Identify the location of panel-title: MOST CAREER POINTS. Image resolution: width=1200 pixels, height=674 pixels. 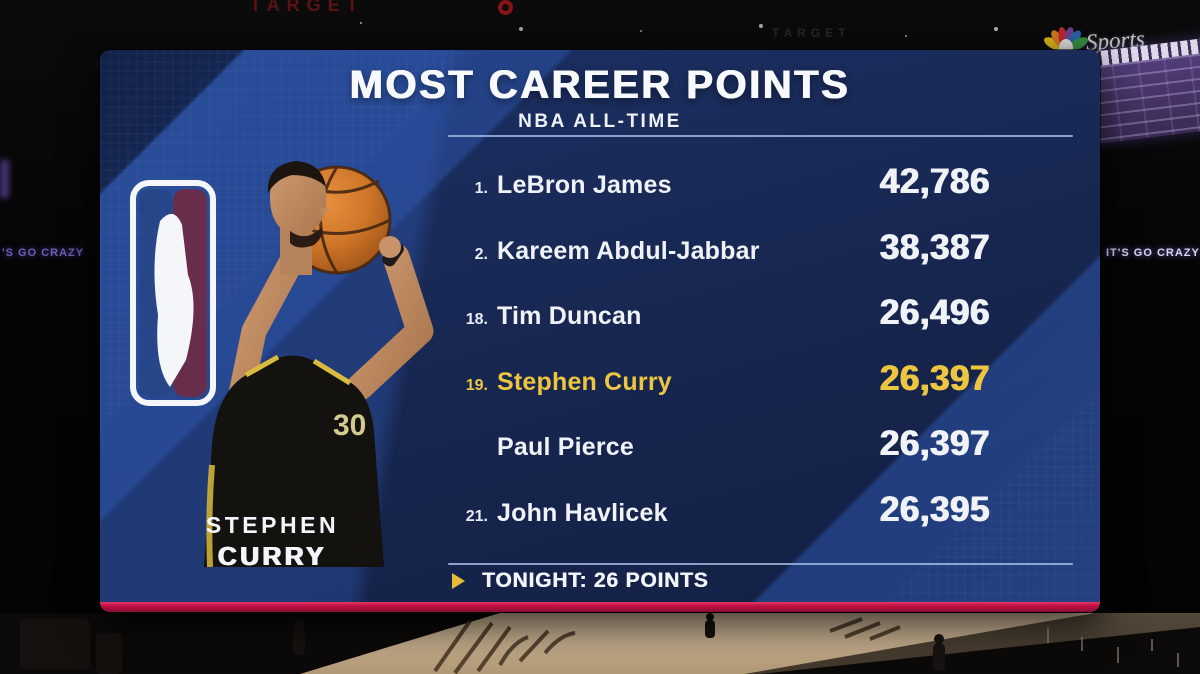
(600, 85).